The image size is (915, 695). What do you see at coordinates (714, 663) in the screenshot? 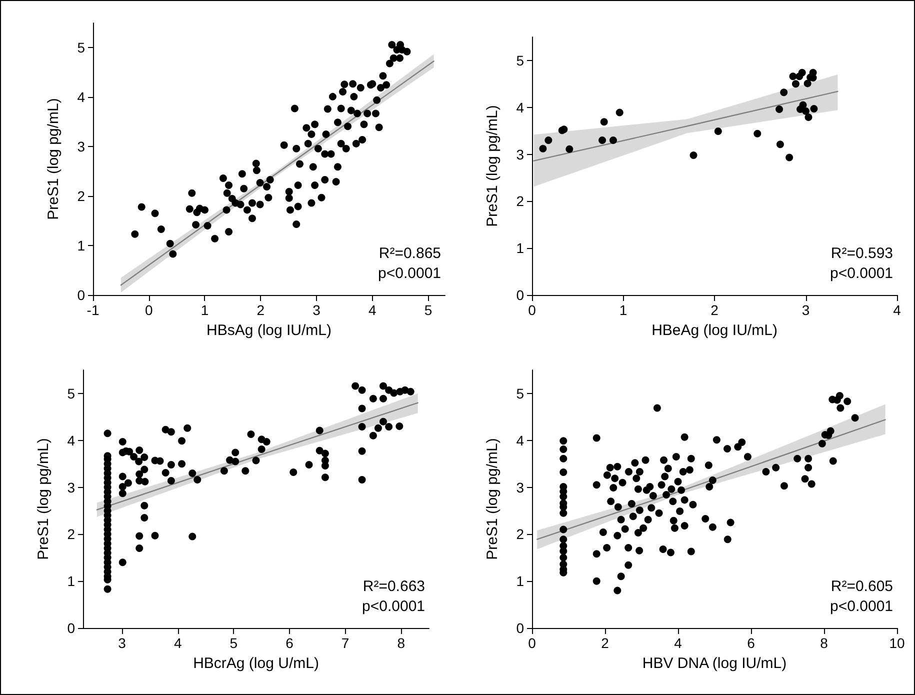
I see `x-axis-title: HBV DNA (log IU/mL)` at bounding box center [714, 663].